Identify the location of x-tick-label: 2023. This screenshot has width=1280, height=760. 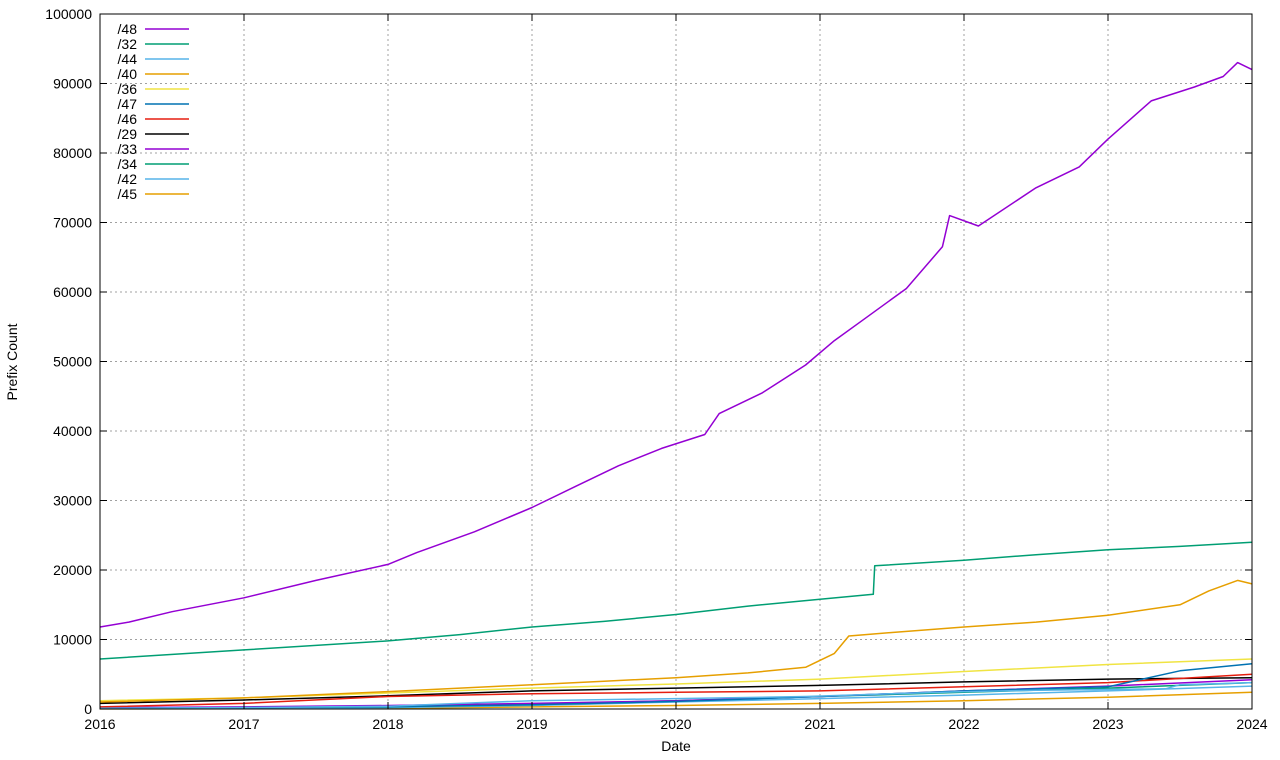
(1107, 724).